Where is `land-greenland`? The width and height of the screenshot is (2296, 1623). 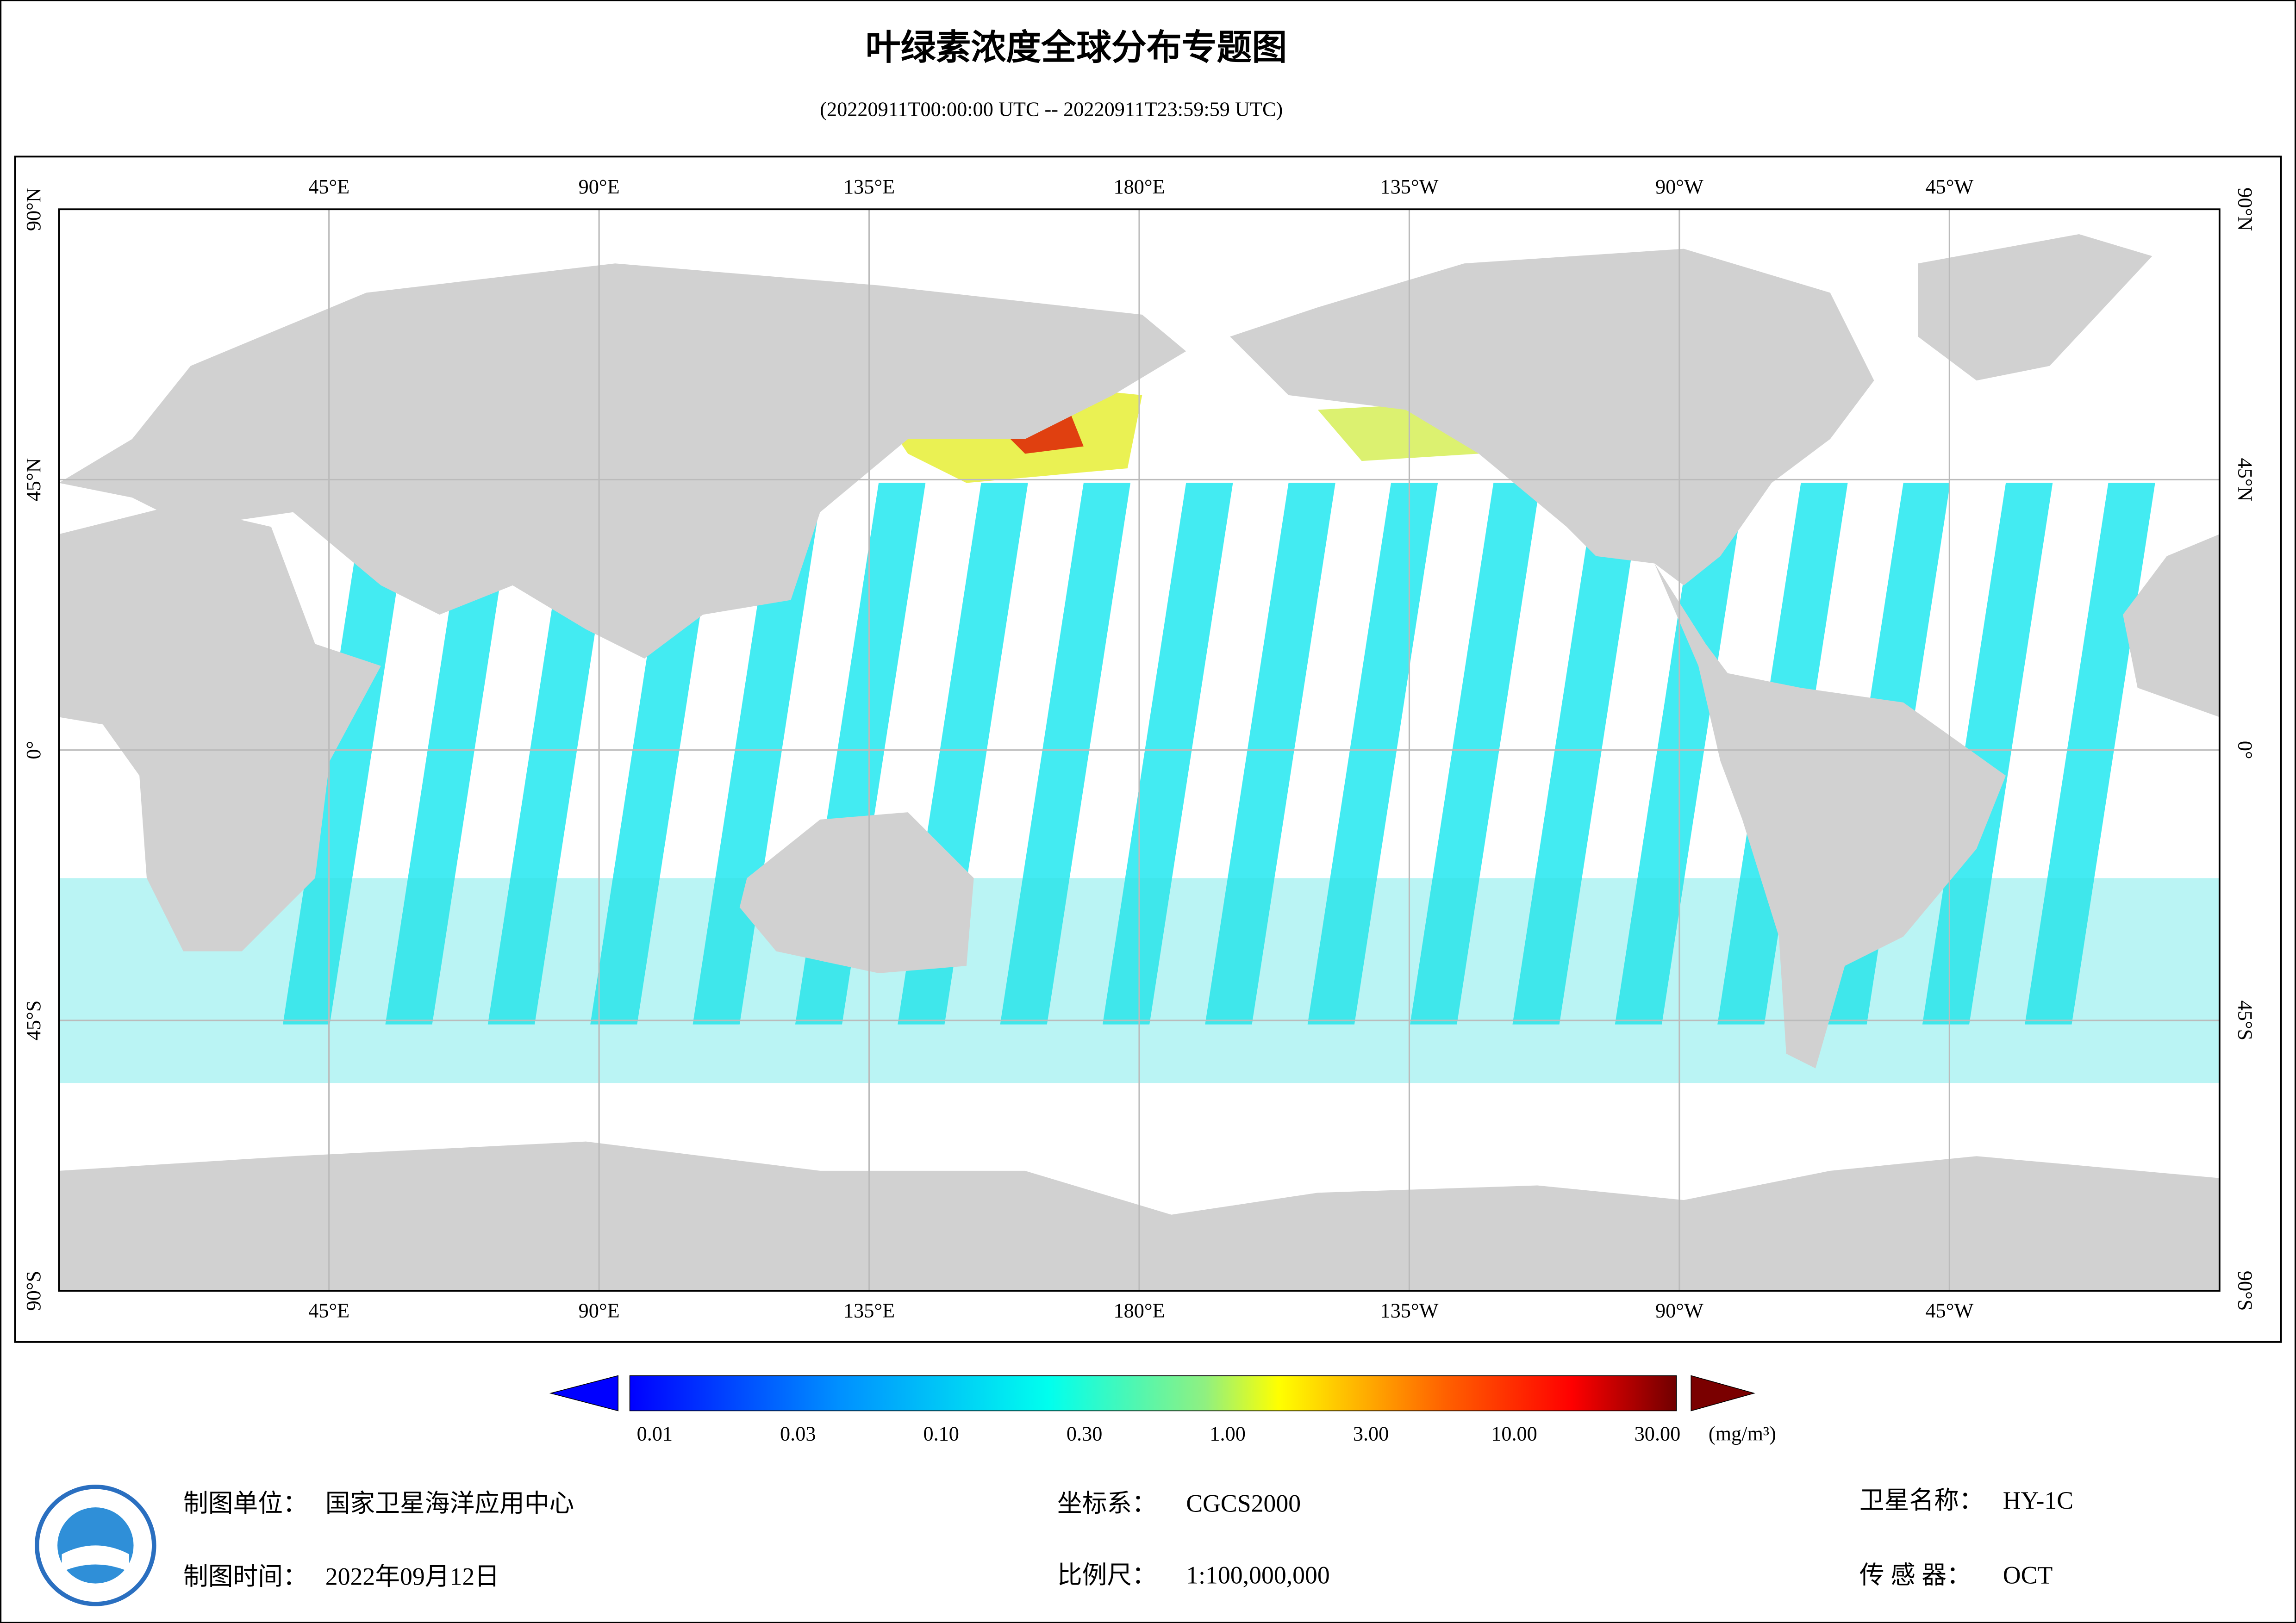
land-greenland is located at coordinates (2035, 307).